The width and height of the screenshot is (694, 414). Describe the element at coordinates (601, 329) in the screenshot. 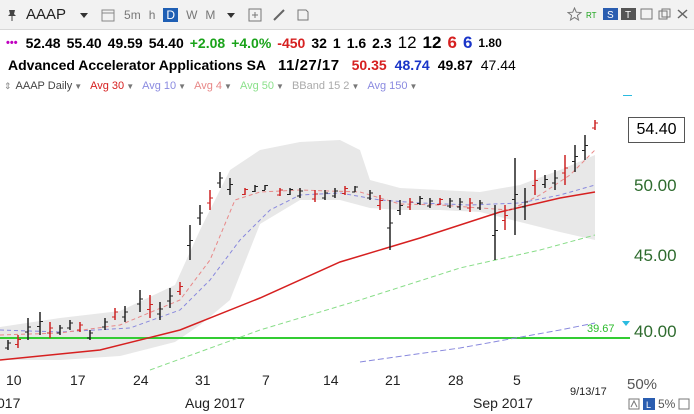

I see `hline-price-label: 39.67` at that location.